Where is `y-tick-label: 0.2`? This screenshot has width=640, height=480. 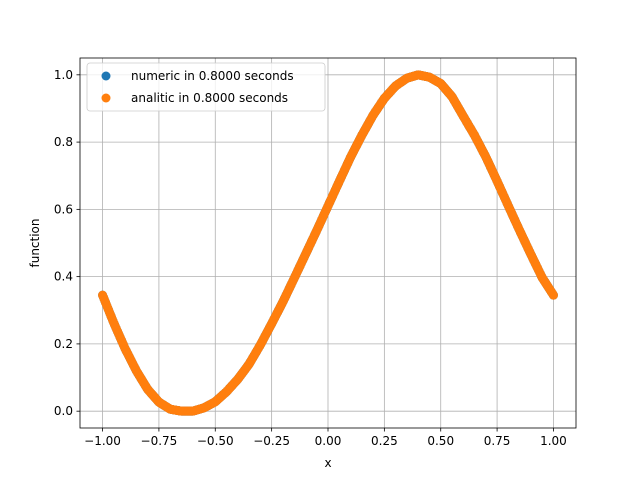
y-tick-label: 0.2 is located at coordinates (63, 344).